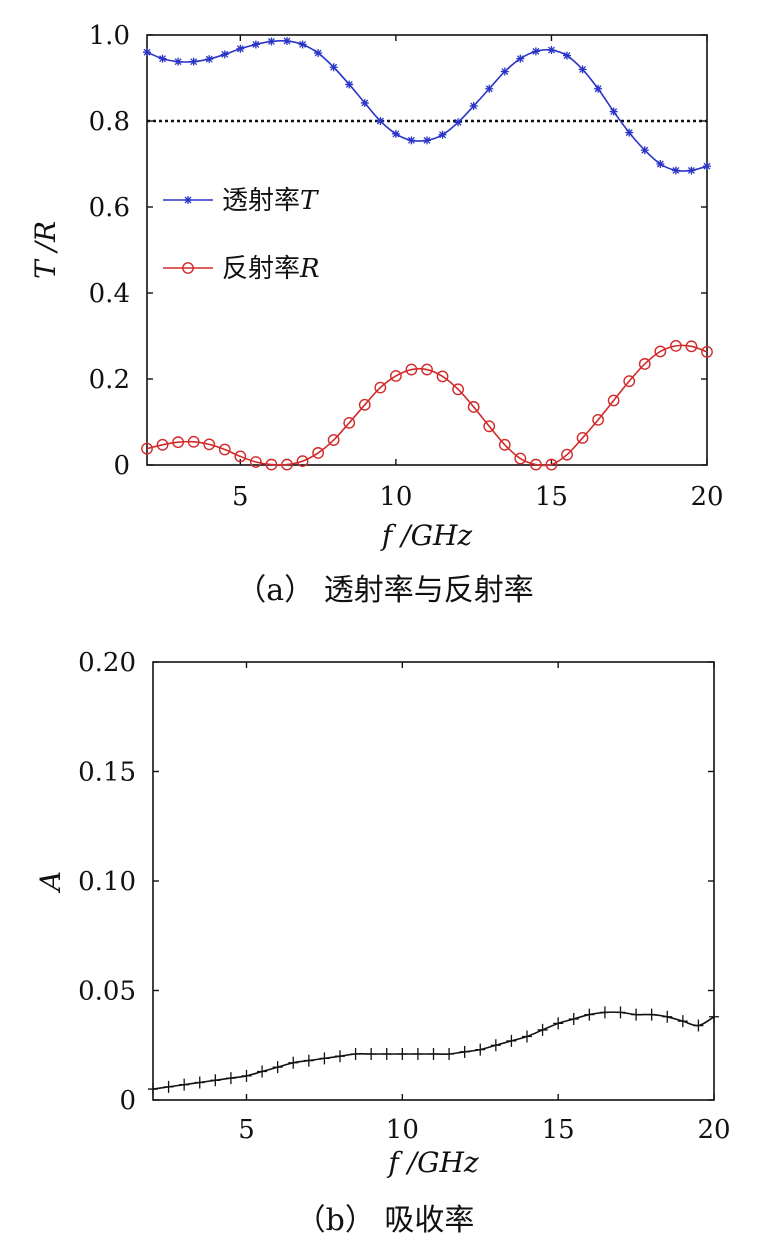 The width and height of the screenshot is (770, 1260). What do you see at coordinates (309, 269) in the screenshot?
I see `legend-label-symbol: R` at bounding box center [309, 269].